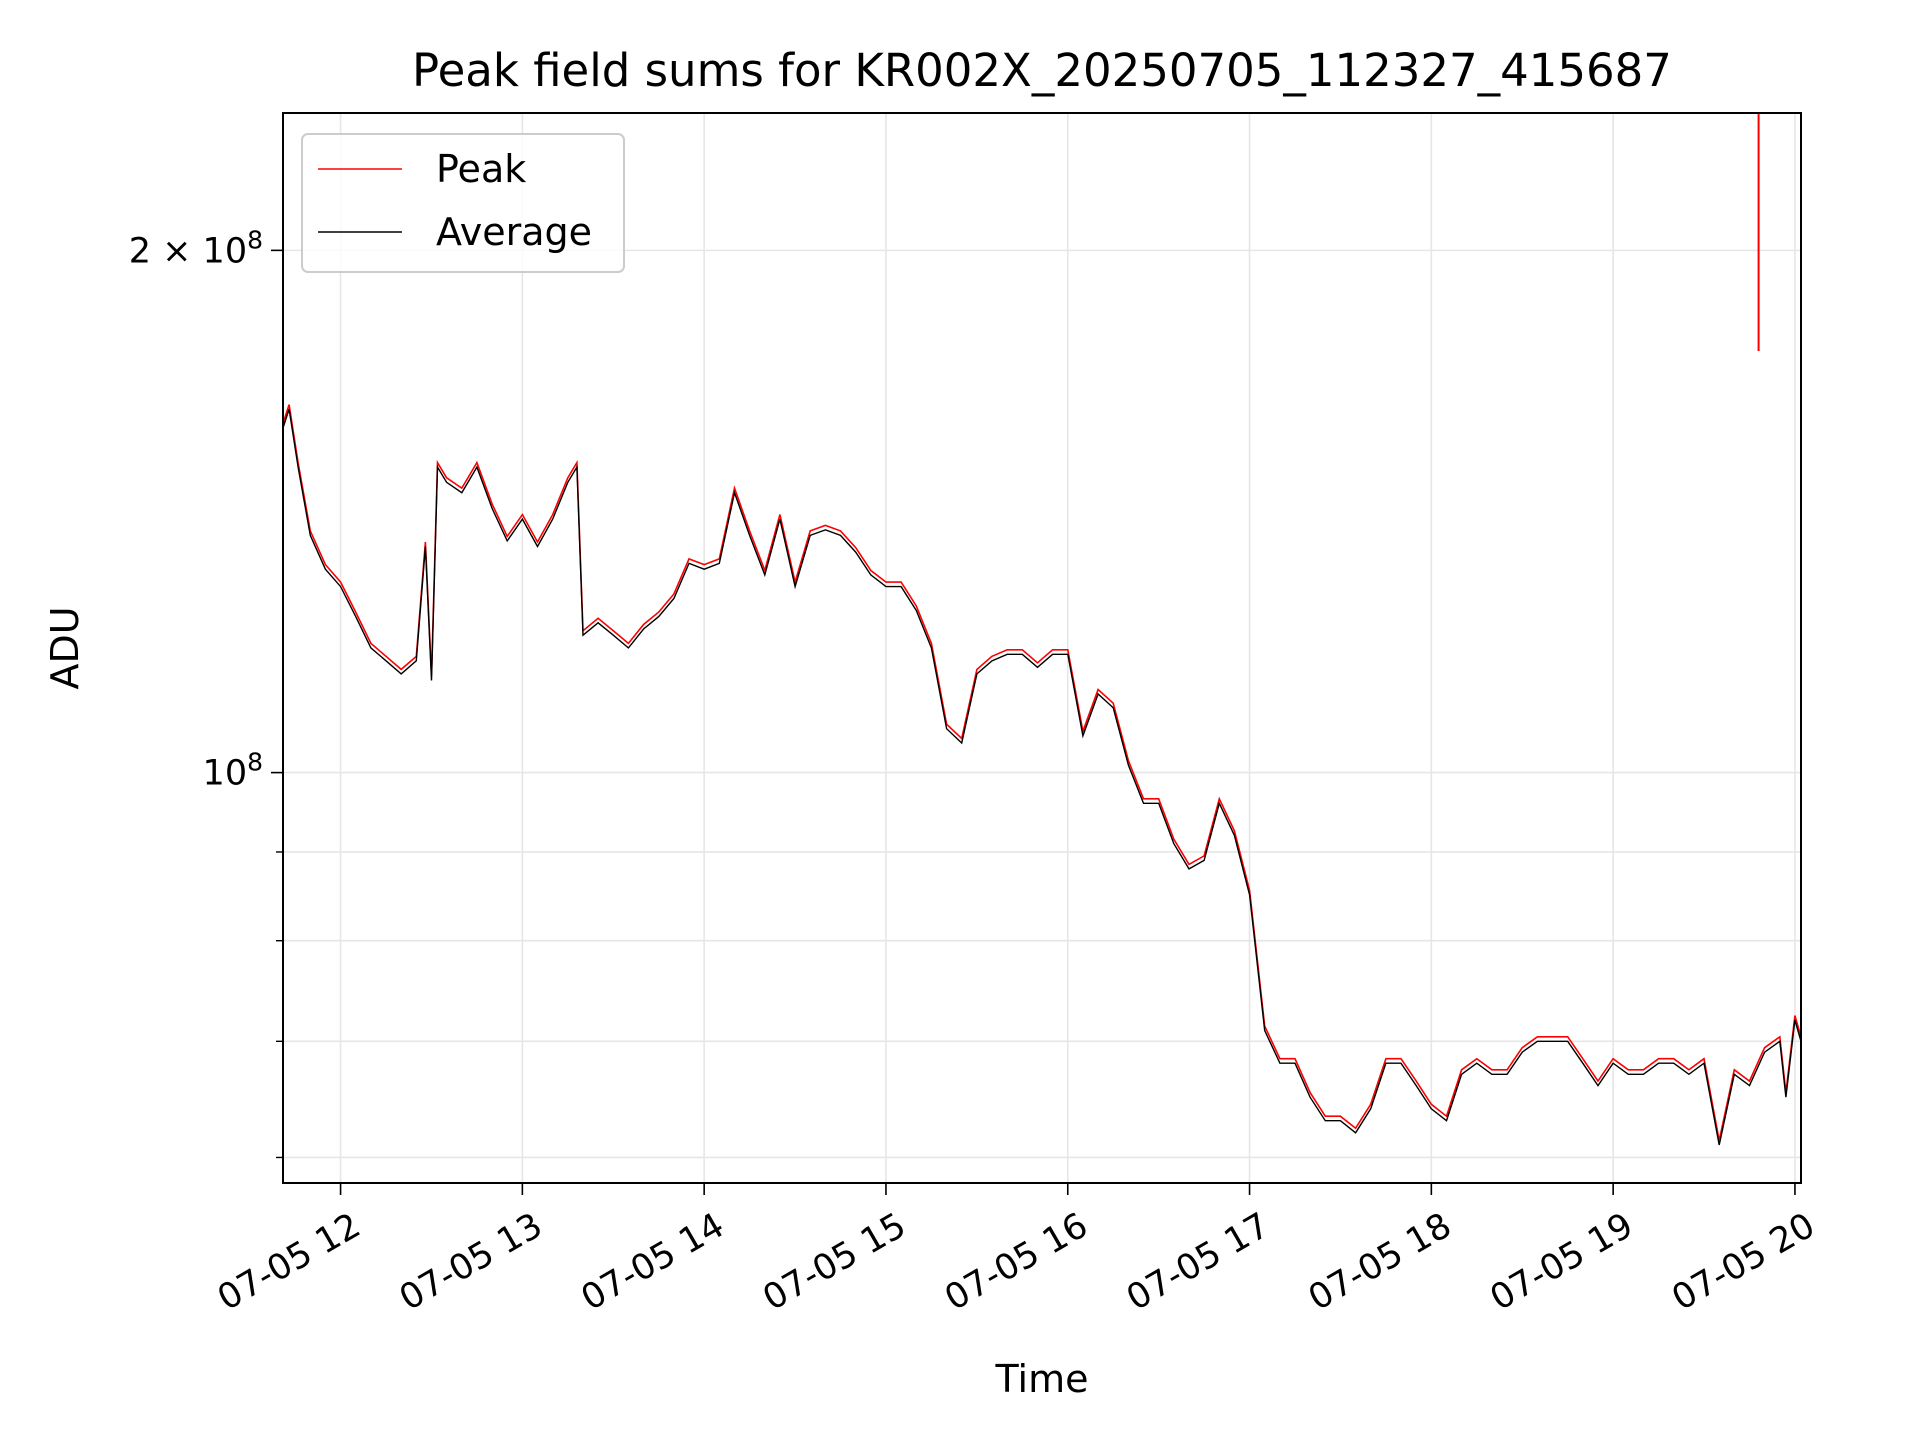 This screenshot has height=1440, width=1920. I want to click on y-tick-label: 108, so click(233, 771).